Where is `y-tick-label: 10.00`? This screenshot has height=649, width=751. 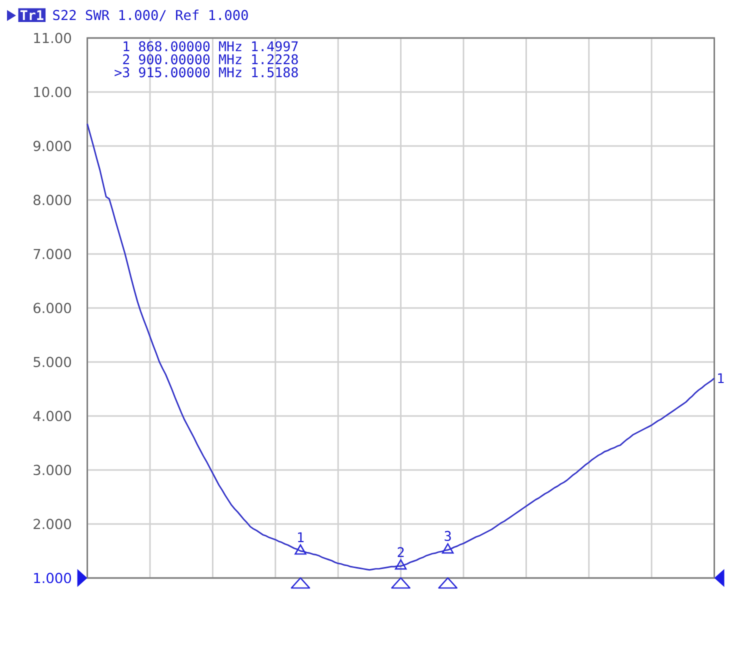
y-tick-label: 10.00 is located at coordinates (52, 92).